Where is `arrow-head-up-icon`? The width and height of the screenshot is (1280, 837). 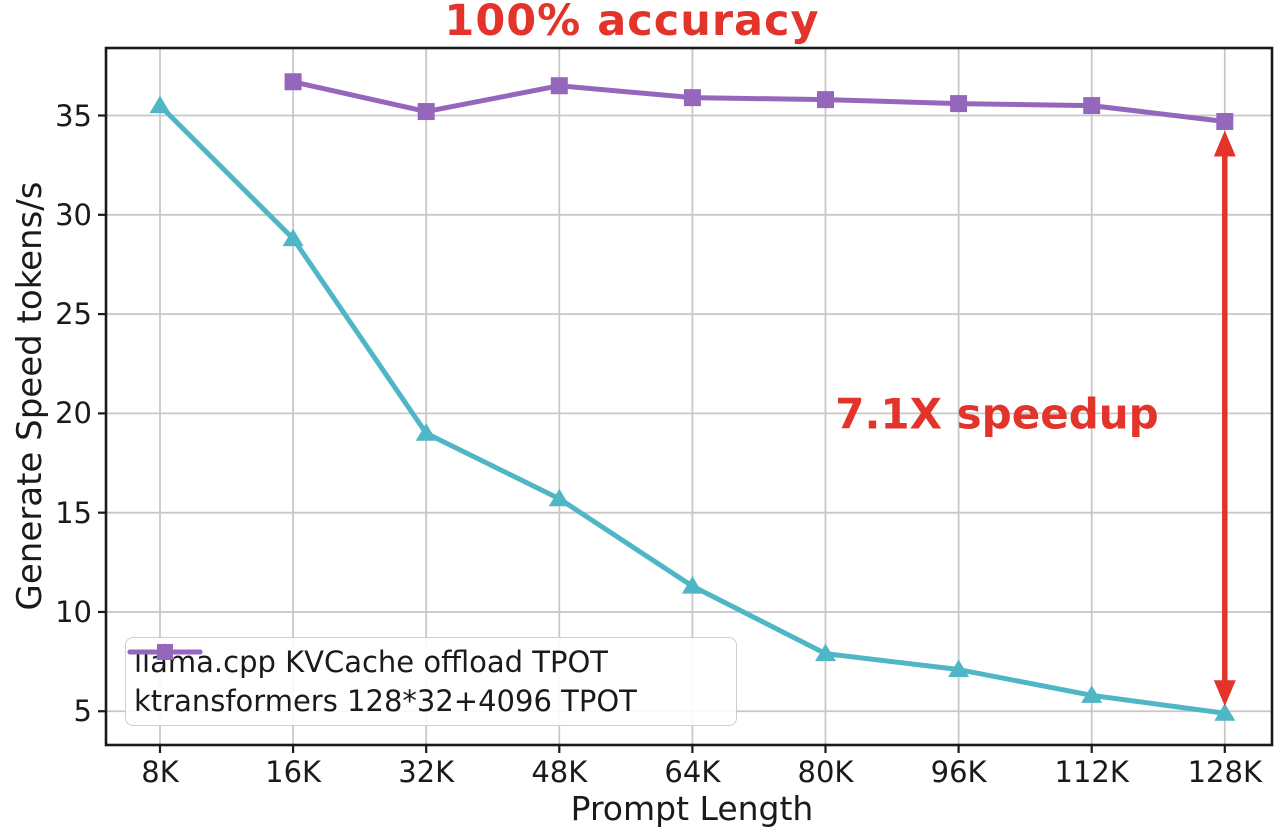
arrow-head-up-icon is located at coordinates (1224, 143).